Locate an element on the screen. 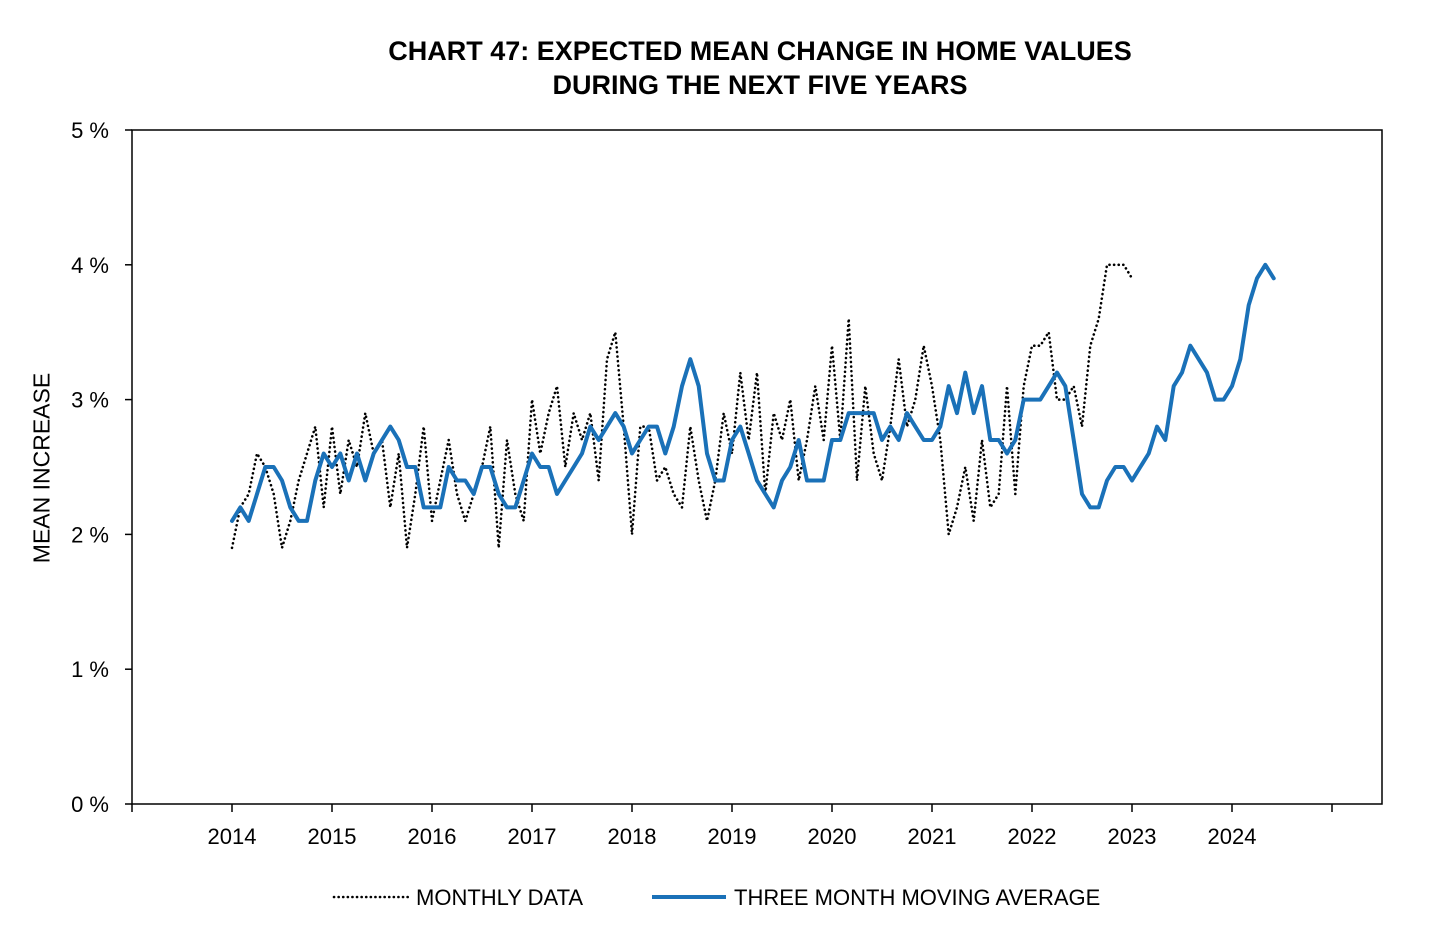 Image resolution: width=1456 pixels, height=939 pixels. y-tick-label: 3 % is located at coordinates (90, 400).